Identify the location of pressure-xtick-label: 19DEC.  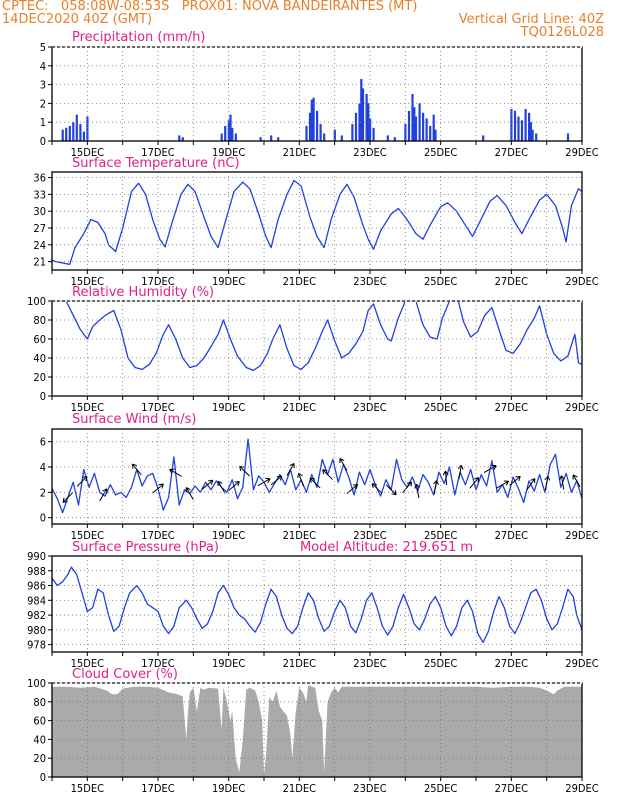
(228, 663).